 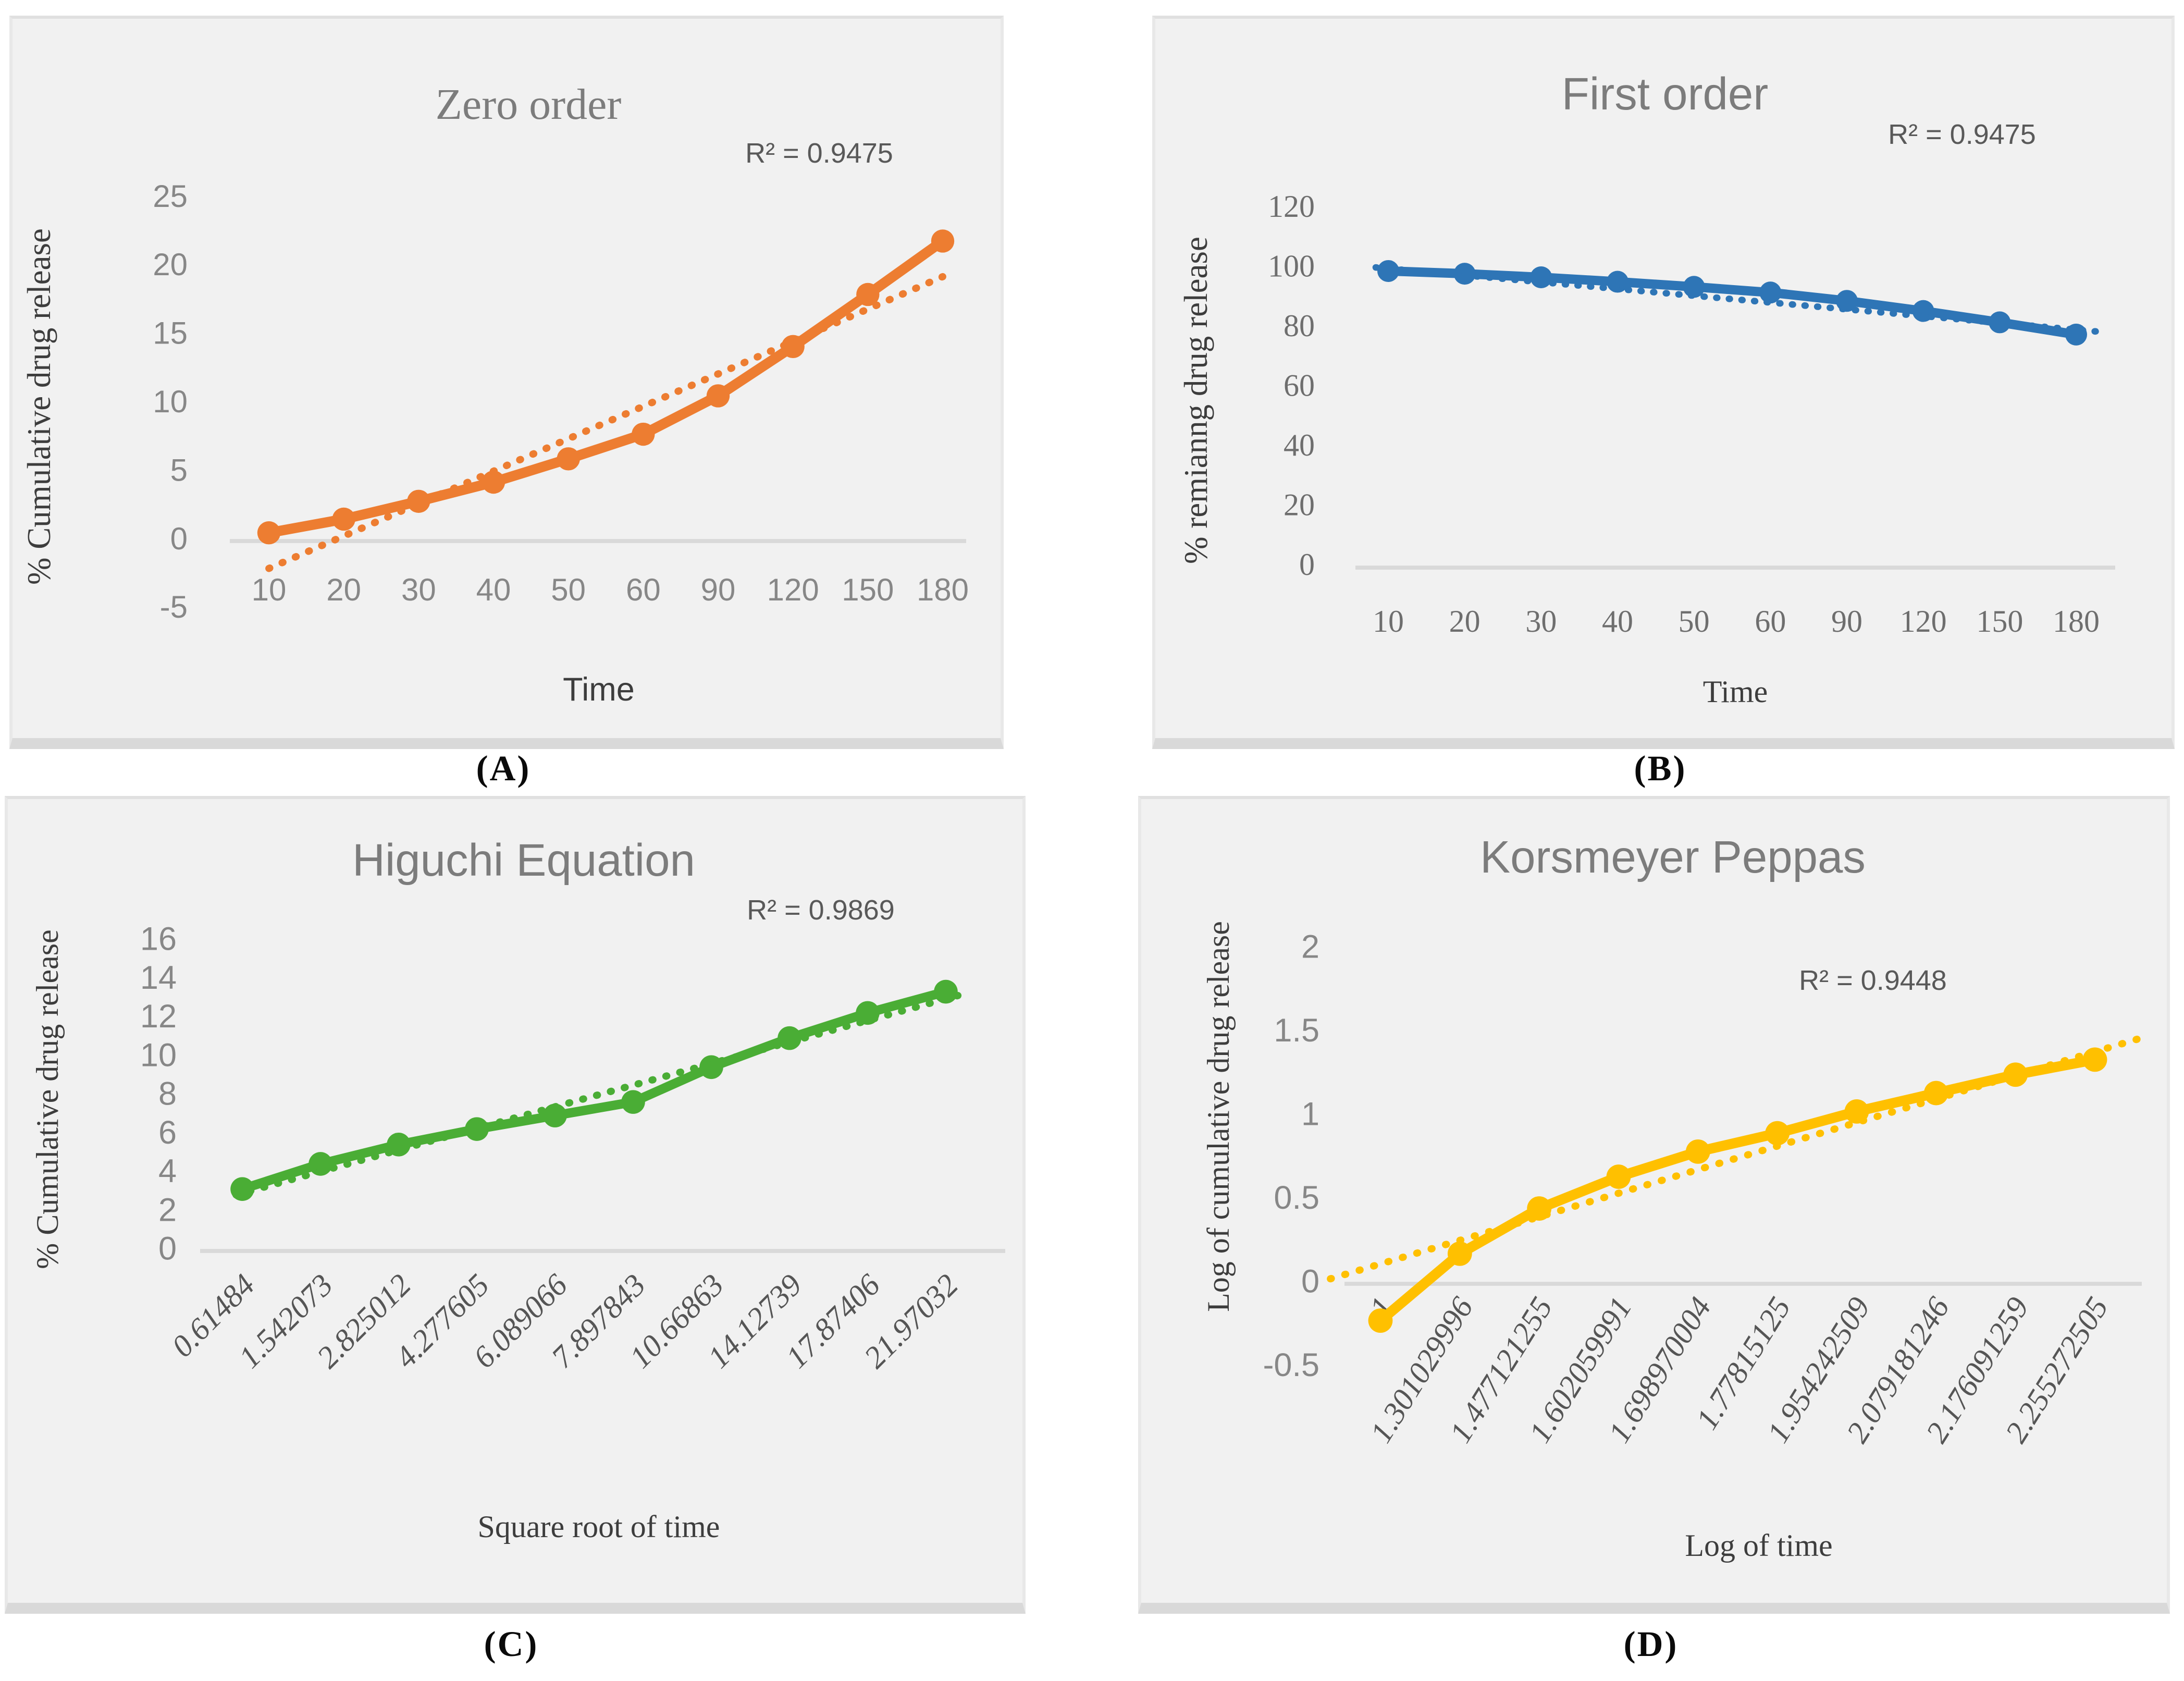 I want to click on y-axis-tick-label: 25, so click(x=170, y=196).